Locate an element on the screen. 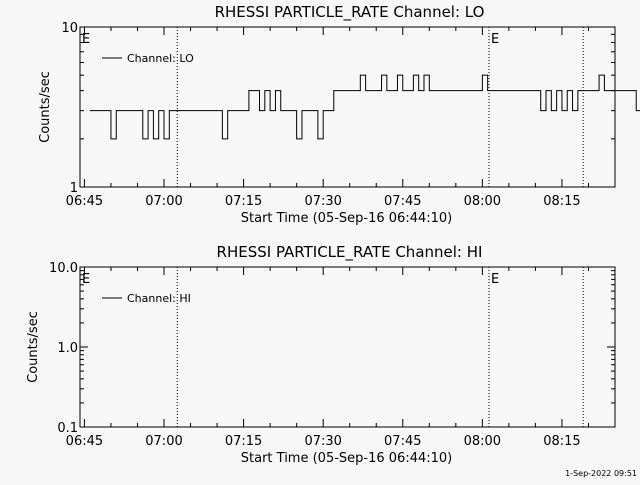 The width and height of the screenshot is (640, 485). hi-x-axis-label: Start Time (05-Sep-16 06:44:10) is located at coordinates (346, 458).